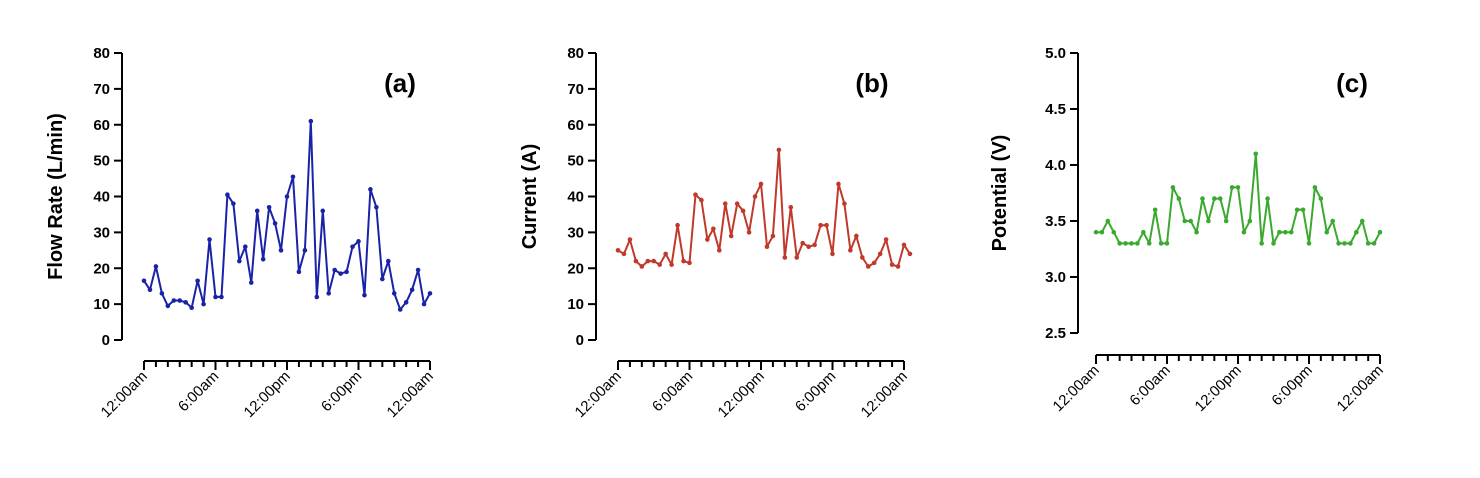  I want to click on y-axis-title: Flow Rate (L/min), so click(56, 196).